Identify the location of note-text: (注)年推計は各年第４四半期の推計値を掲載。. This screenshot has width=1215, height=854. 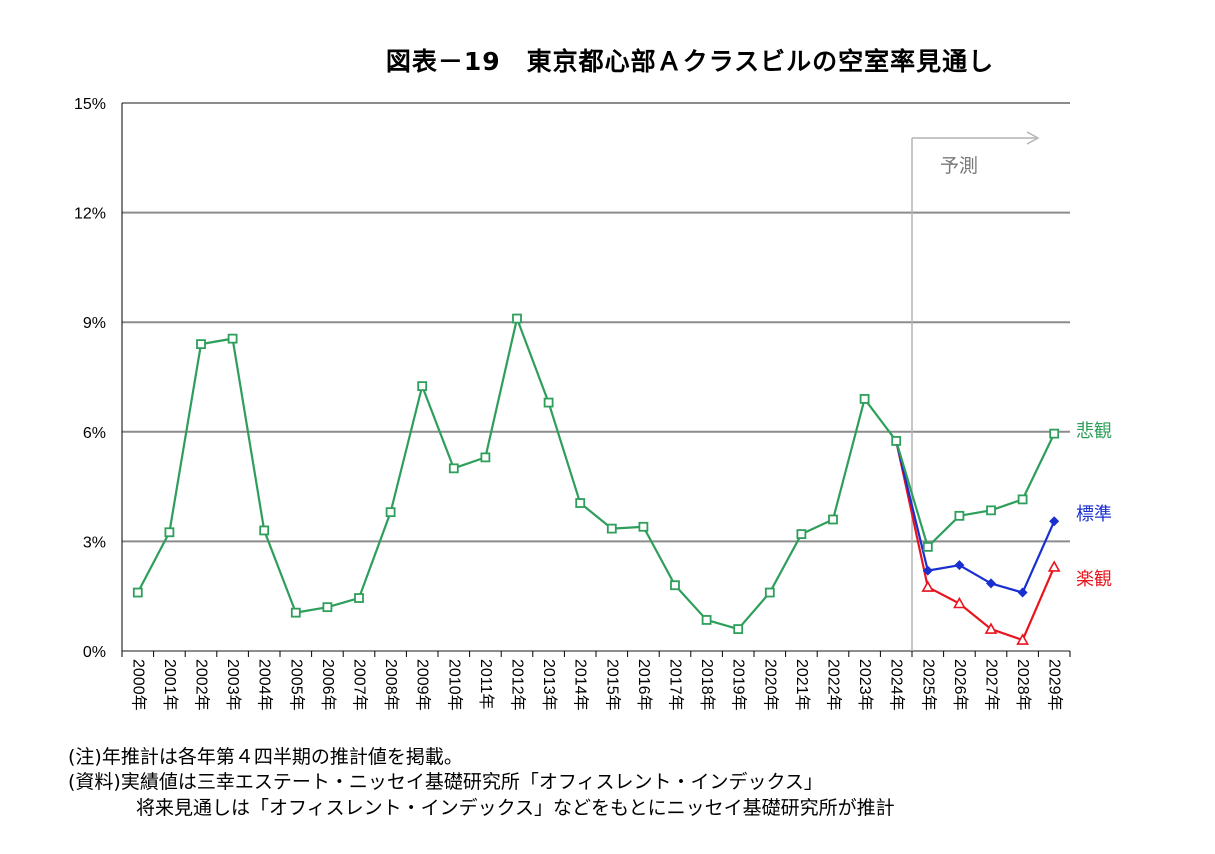
(265, 757).